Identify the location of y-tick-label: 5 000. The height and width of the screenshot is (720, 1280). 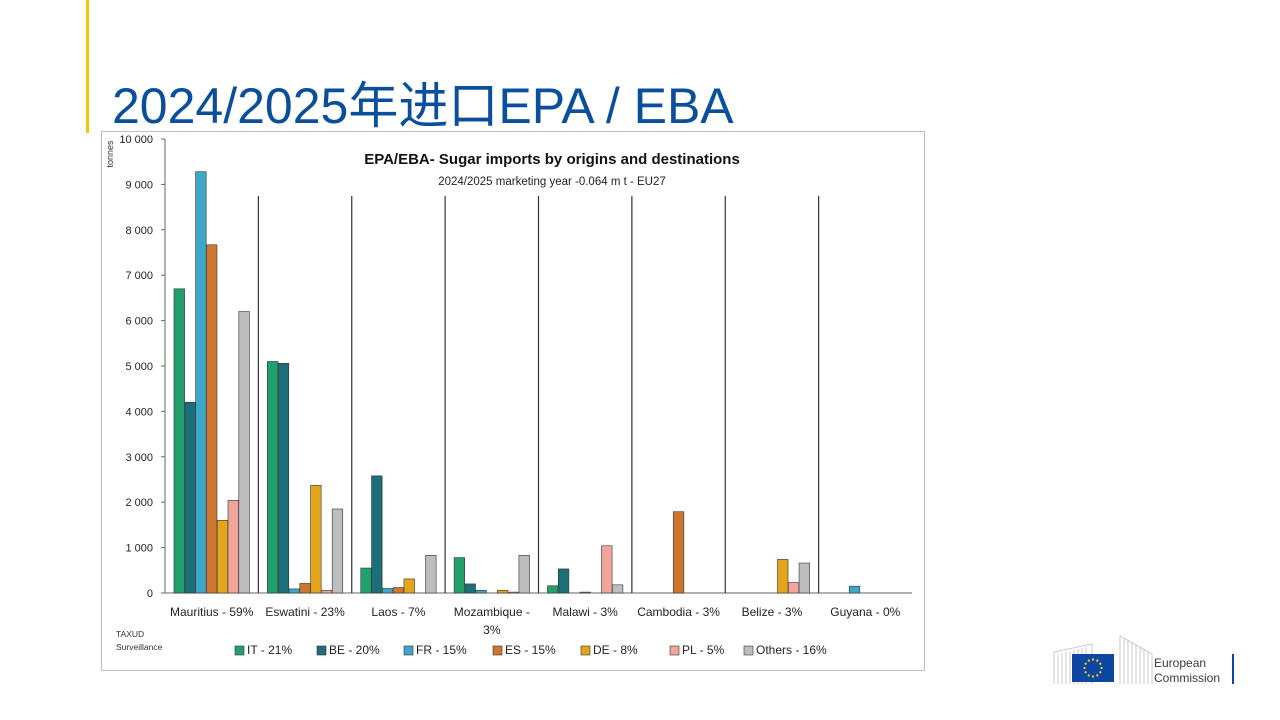
(139, 367).